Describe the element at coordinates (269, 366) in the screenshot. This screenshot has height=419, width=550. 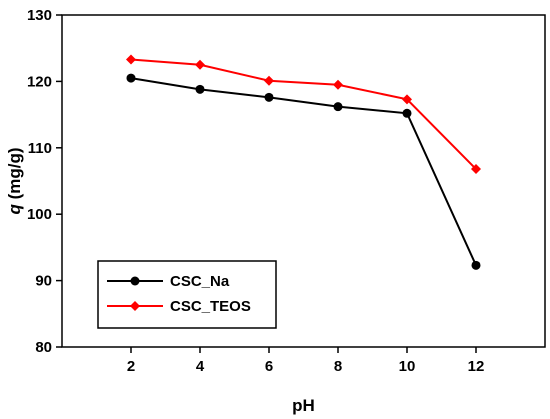
I see `x-tick-label: 6` at that location.